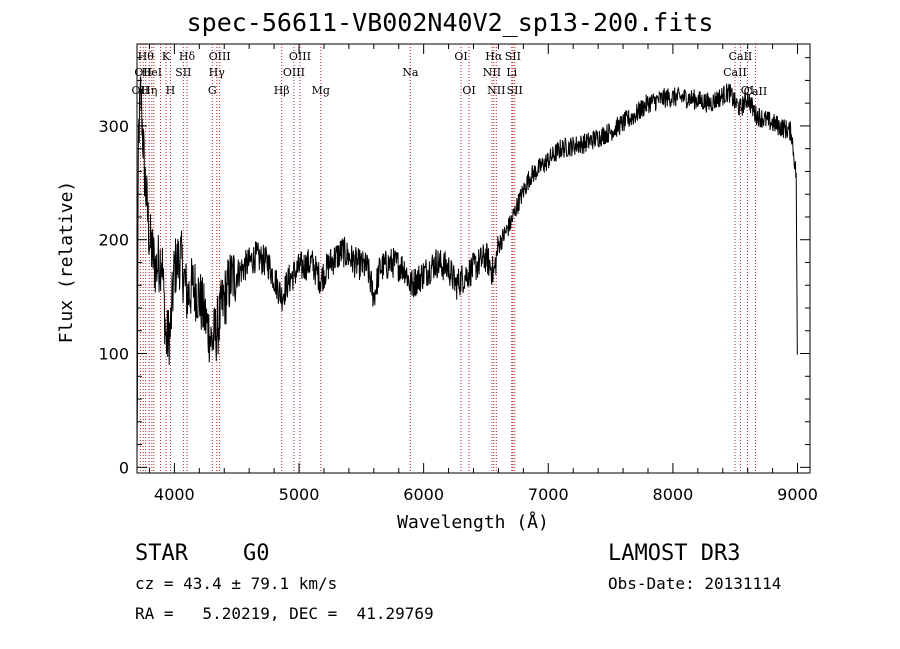 The height and width of the screenshot is (649, 900). I want to click on line-marker-label: H, so click(171, 90).